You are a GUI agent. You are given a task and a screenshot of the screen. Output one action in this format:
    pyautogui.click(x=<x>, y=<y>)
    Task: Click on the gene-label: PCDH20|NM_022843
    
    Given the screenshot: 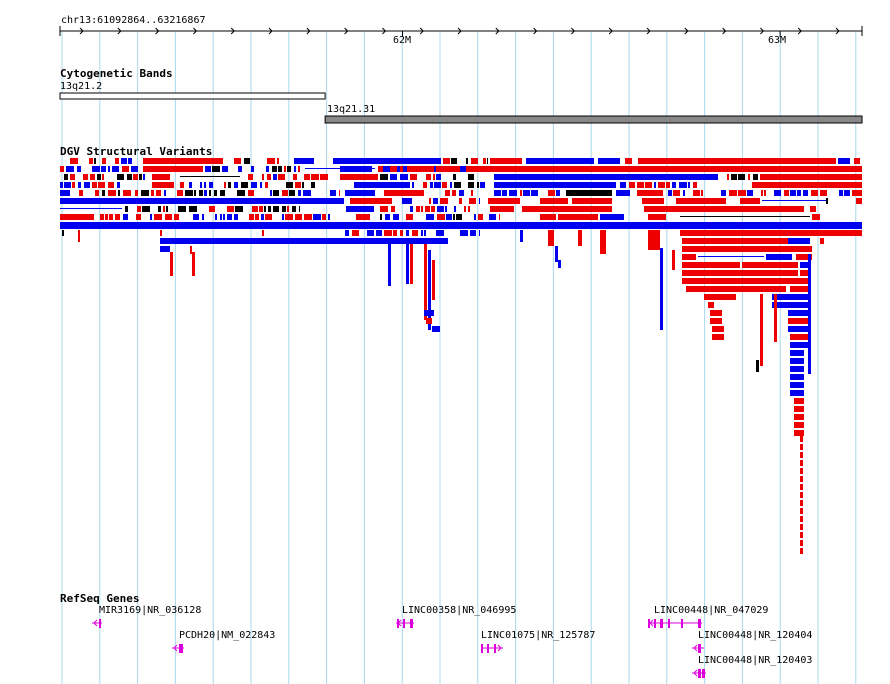 What is the action you would take?
    pyautogui.click(x=227, y=635)
    